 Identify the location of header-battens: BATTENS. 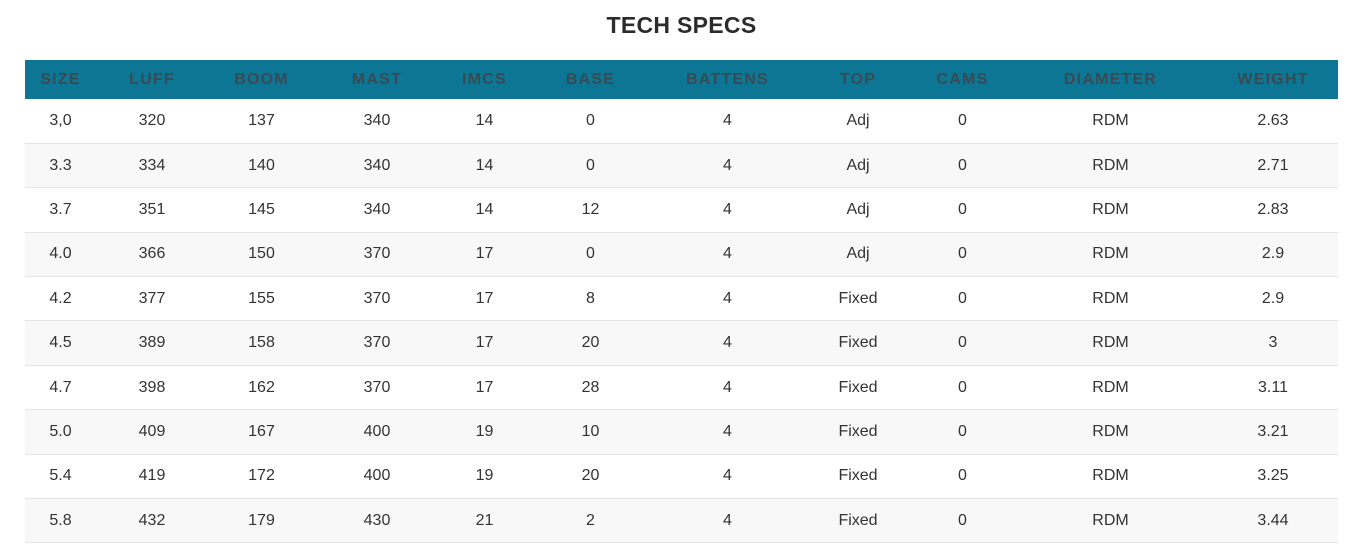
(727, 79).